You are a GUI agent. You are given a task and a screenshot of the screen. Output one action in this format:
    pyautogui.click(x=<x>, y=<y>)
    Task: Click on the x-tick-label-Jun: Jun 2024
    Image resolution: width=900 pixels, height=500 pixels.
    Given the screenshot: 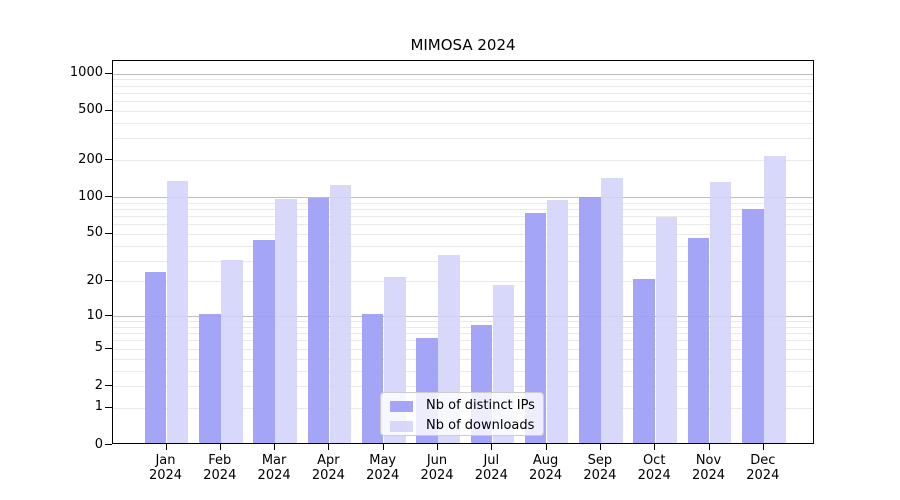 What is the action you would take?
    pyautogui.click(x=437, y=468)
    